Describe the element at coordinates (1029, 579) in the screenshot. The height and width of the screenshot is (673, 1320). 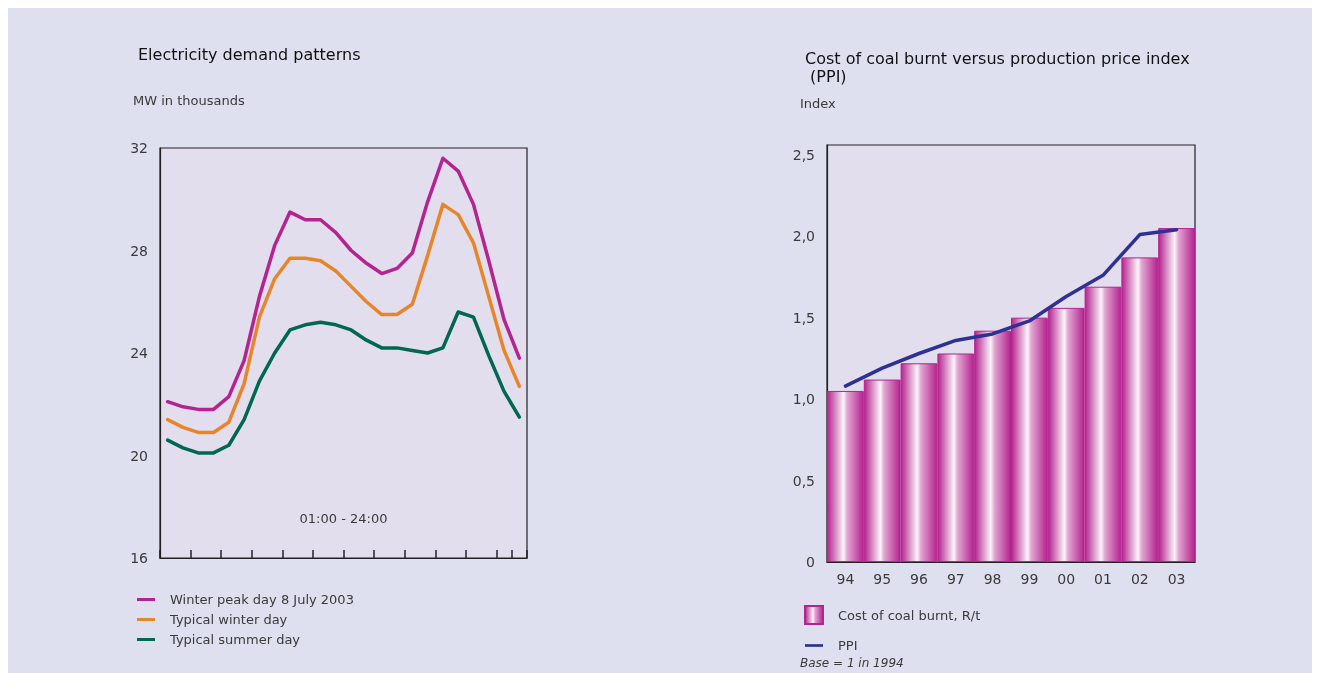
I see `x-tick-label: 99` at that location.